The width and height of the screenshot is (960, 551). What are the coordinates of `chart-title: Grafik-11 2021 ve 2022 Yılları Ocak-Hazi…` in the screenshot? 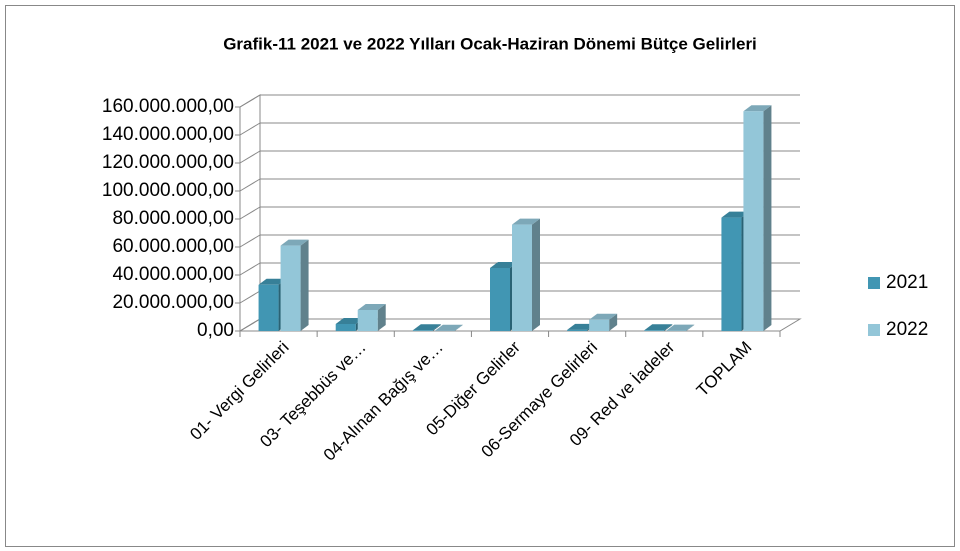 It's located at (490, 43).